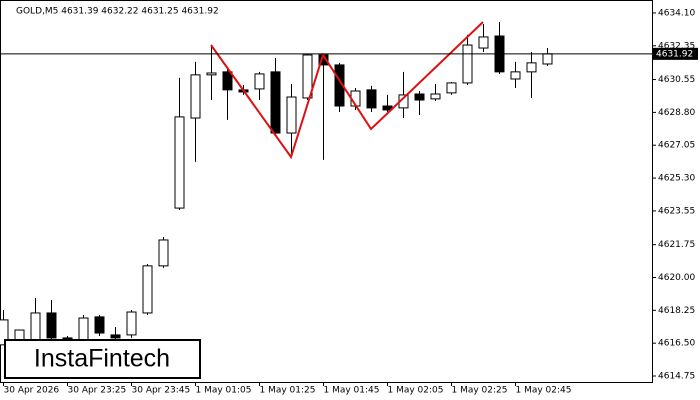 The image size is (700, 400). What do you see at coordinates (676, 311) in the screenshot?
I see `y-tick-label: 4618.25` at bounding box center [676, 311].